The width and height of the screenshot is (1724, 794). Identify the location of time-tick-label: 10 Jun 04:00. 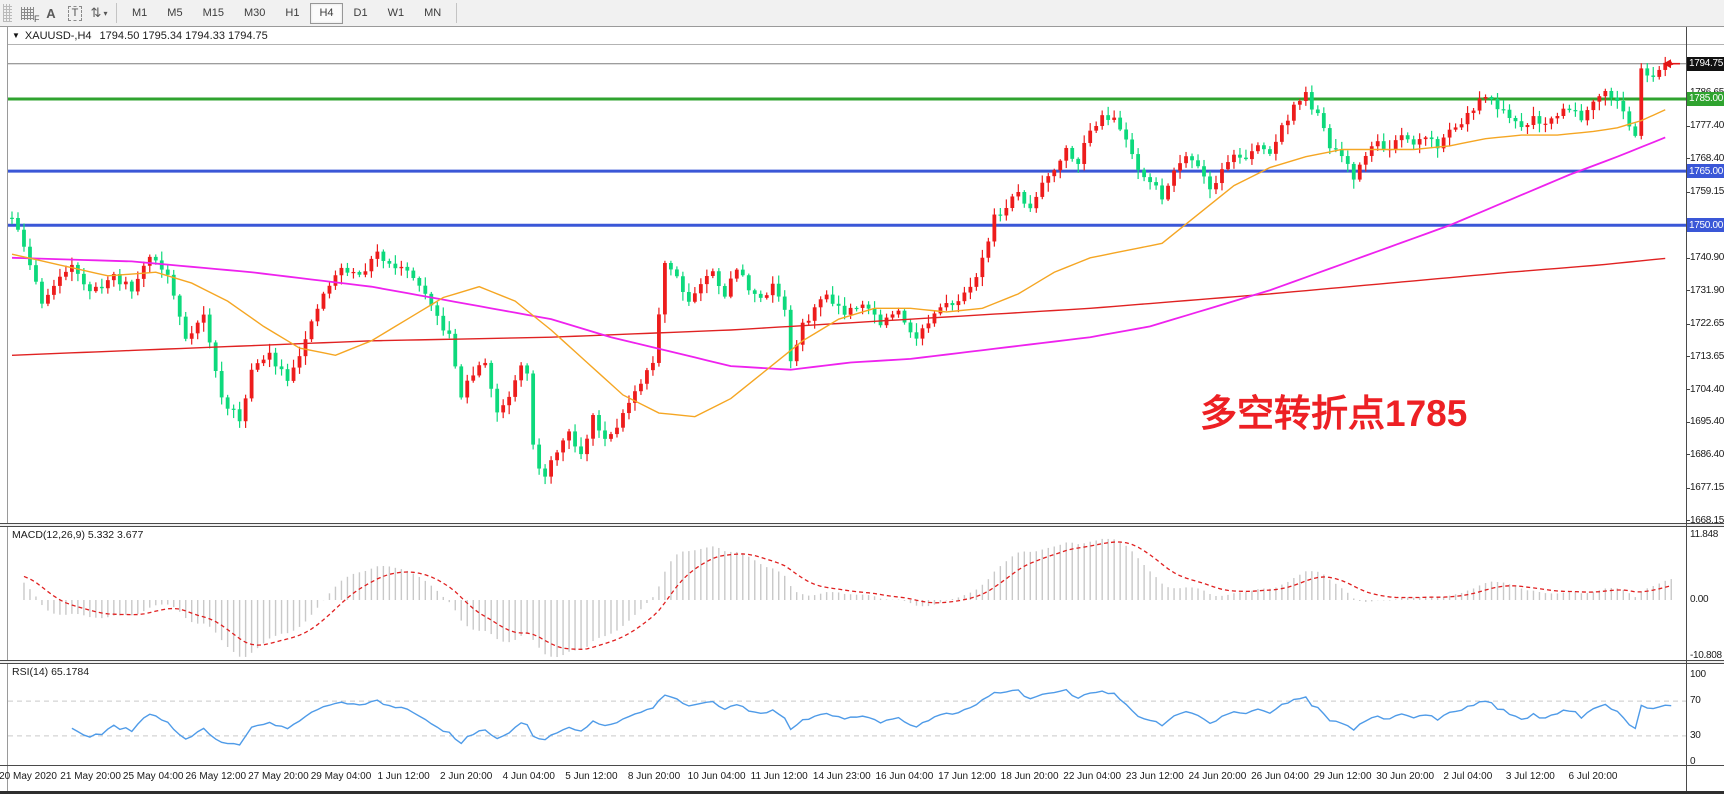
(716, 776).